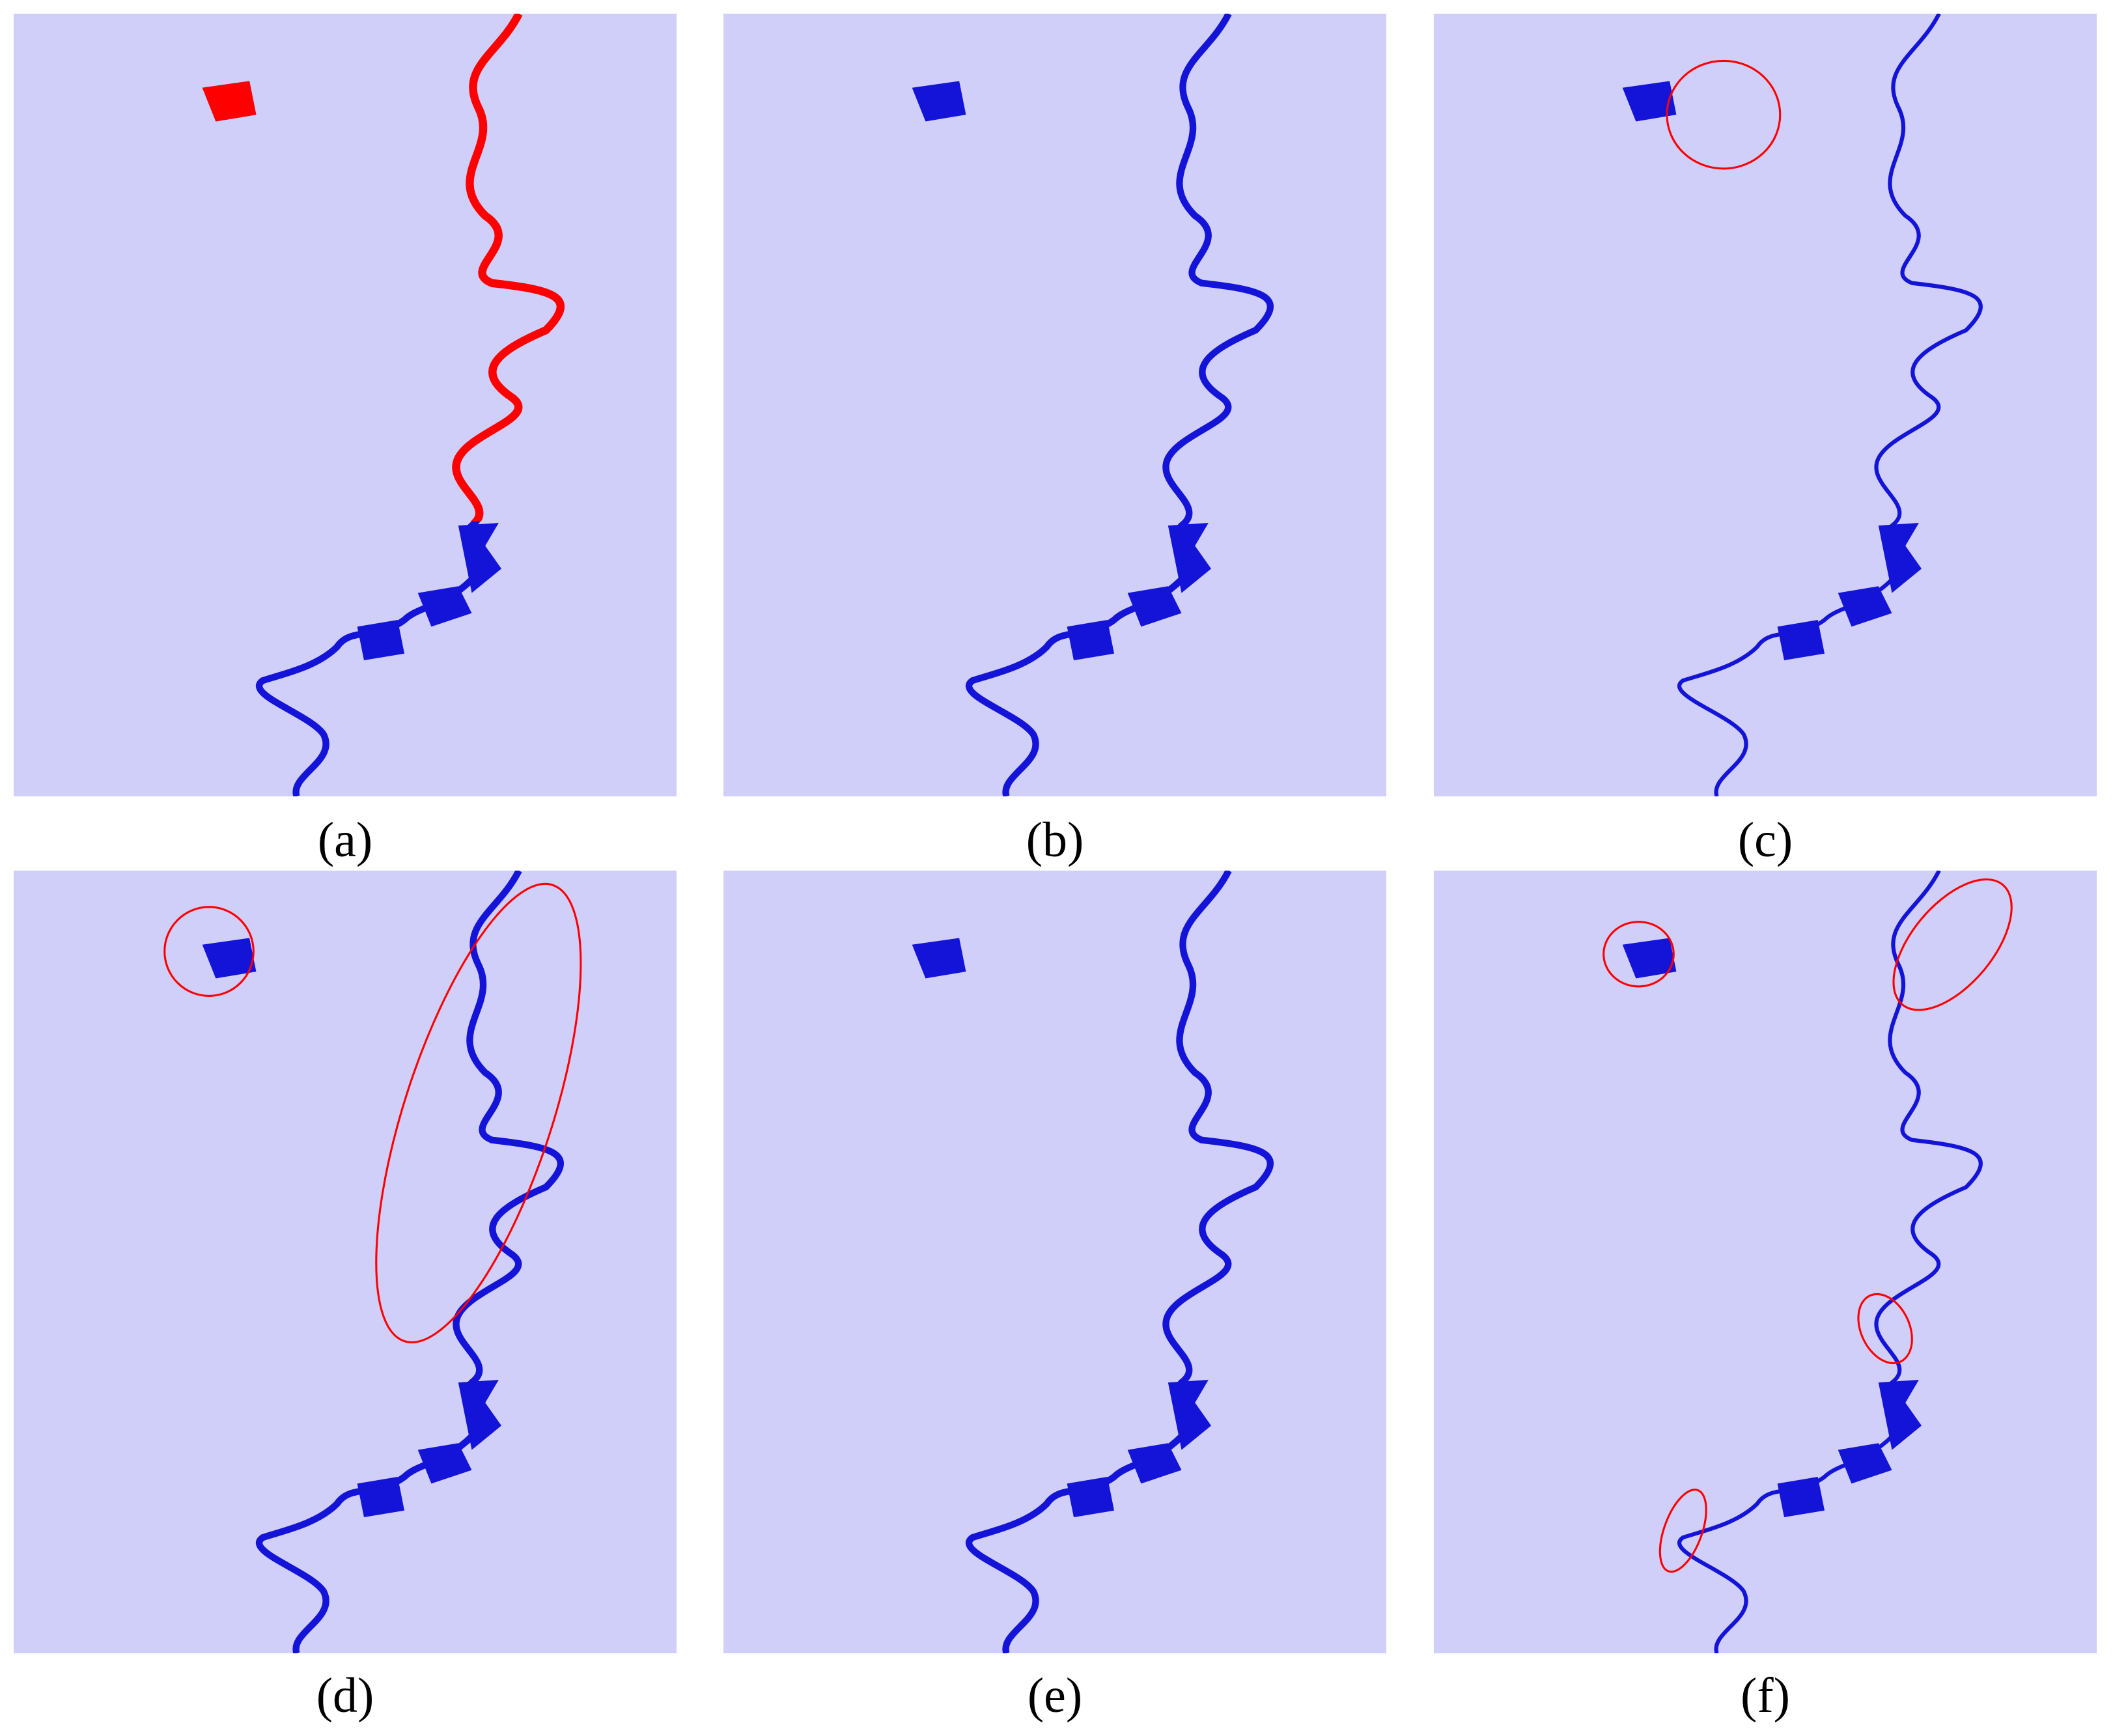 This screenshot has width=2113, height=1736. Describe the element at coordinates (230, 102) in the screenshot. I see `red-fields` at that location.